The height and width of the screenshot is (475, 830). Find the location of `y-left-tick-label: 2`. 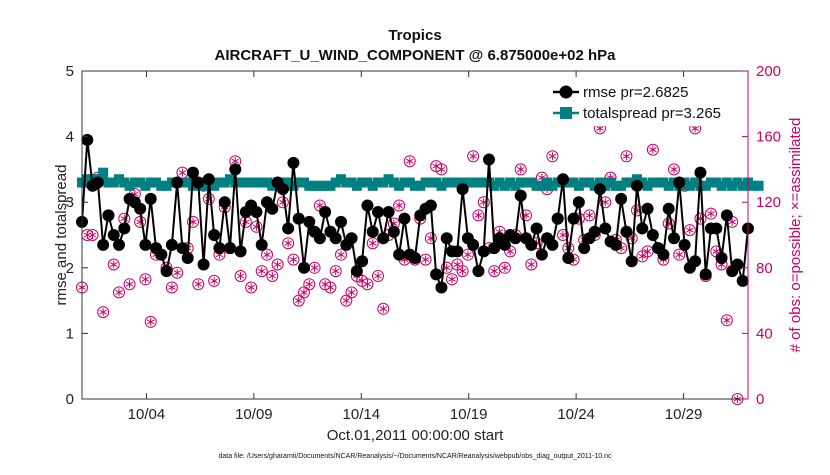

y-left-tick-label: 2 is located at coordinates (70, 268).